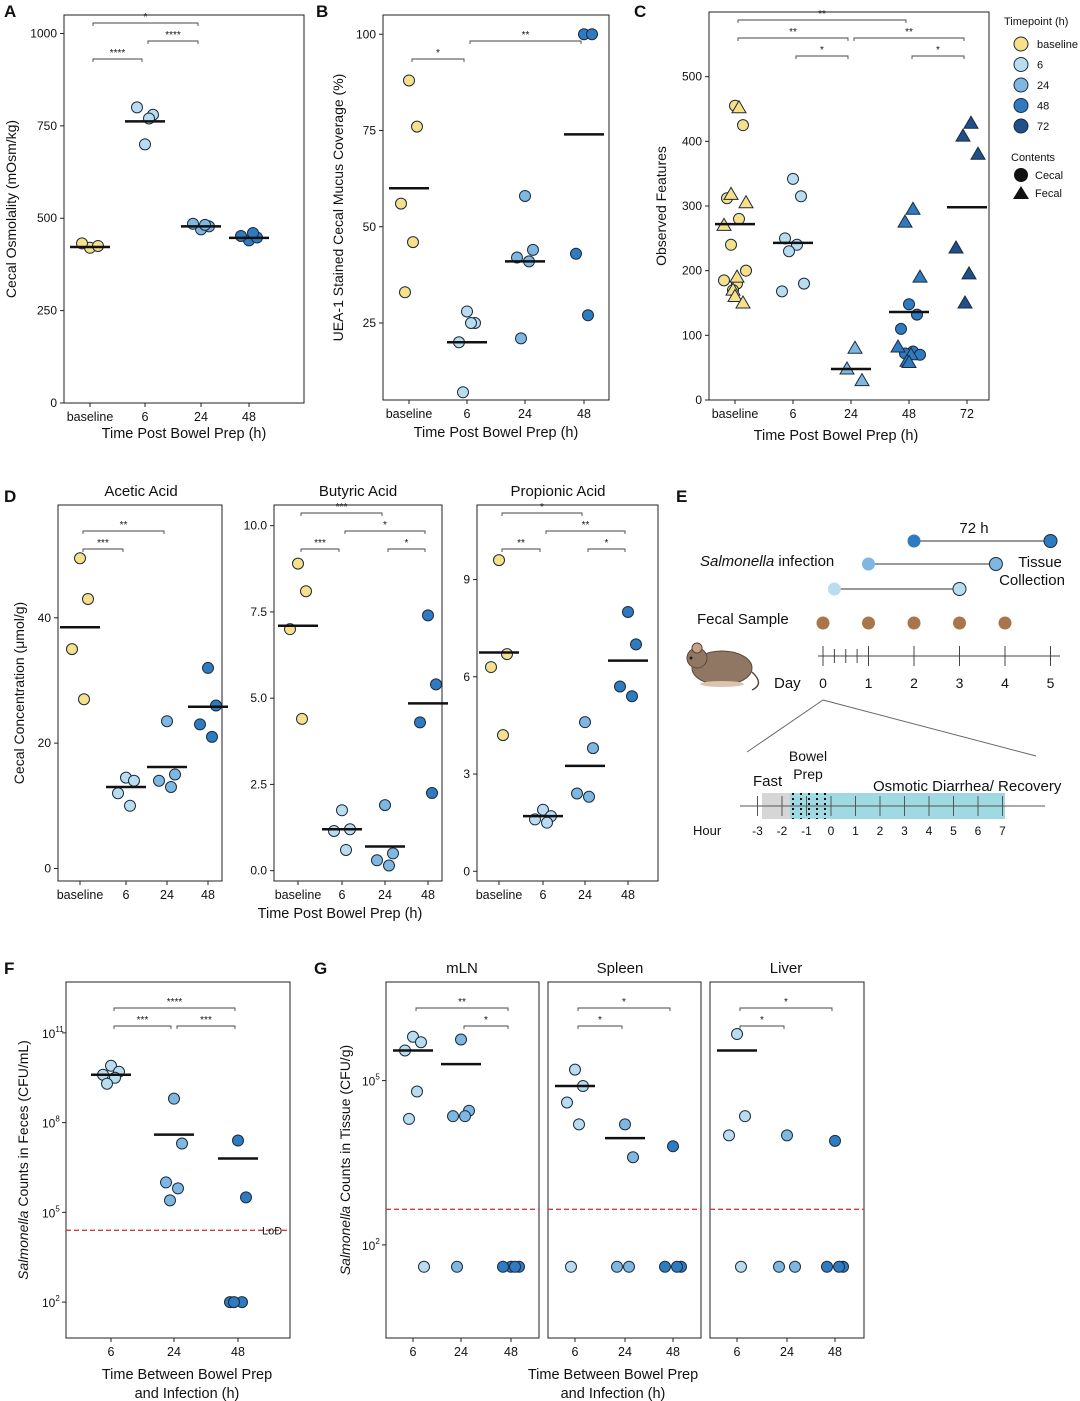  I want to click on bowel-prep-dots, so click(809, 806).